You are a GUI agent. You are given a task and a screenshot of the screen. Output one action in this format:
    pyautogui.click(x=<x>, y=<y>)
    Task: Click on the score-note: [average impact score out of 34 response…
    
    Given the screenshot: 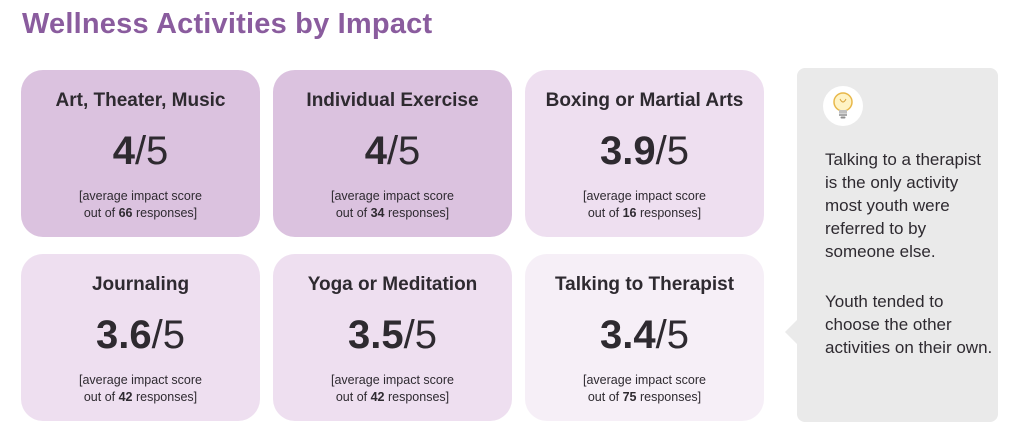 What is the action you would take?
    pyautogui.click(x=392, y=205)
    